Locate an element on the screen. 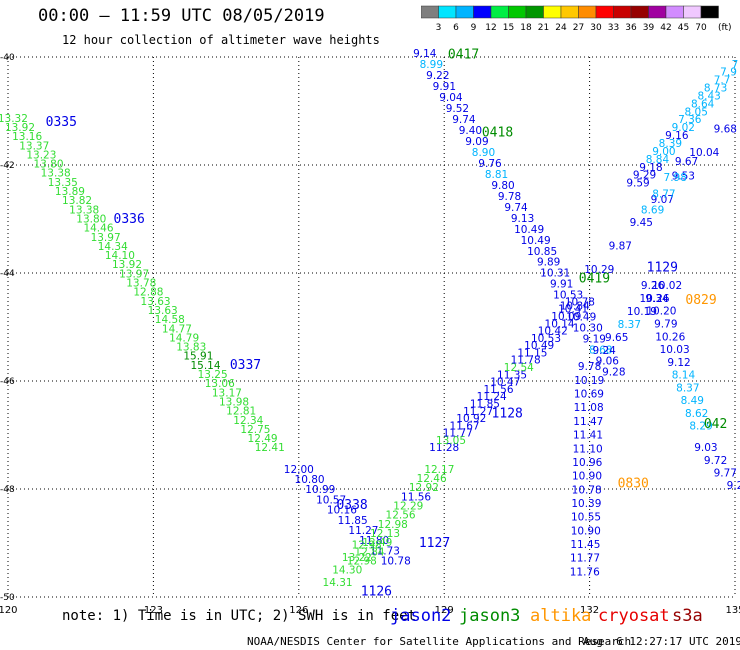 This screenshot has height=650, width=740. x-tick-label: 135 is located at coordinates (732, 610).